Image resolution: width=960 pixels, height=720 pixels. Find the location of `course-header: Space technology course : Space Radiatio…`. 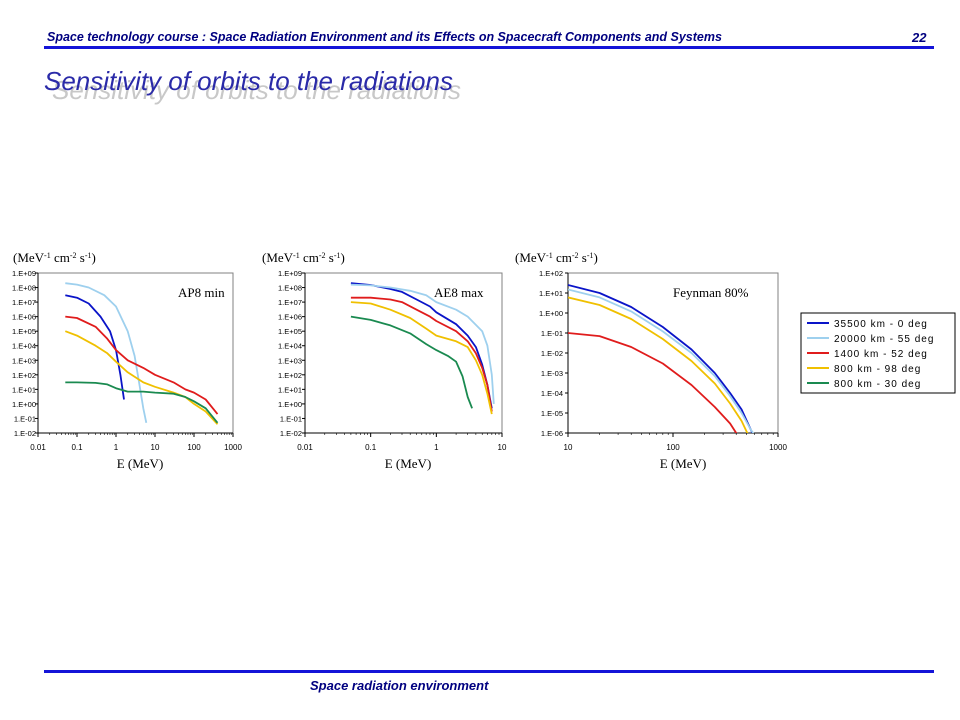

course-header: Space technology course : Space Radiatio… is located at coordinates (384, 37).